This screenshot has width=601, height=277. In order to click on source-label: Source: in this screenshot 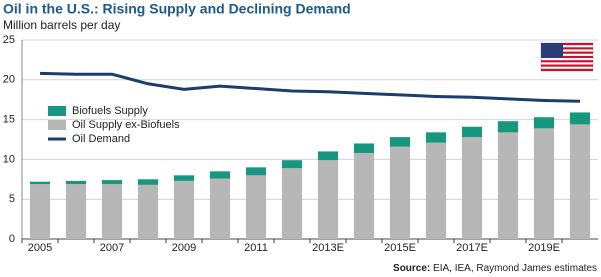, I will do `click(411, 268)`.